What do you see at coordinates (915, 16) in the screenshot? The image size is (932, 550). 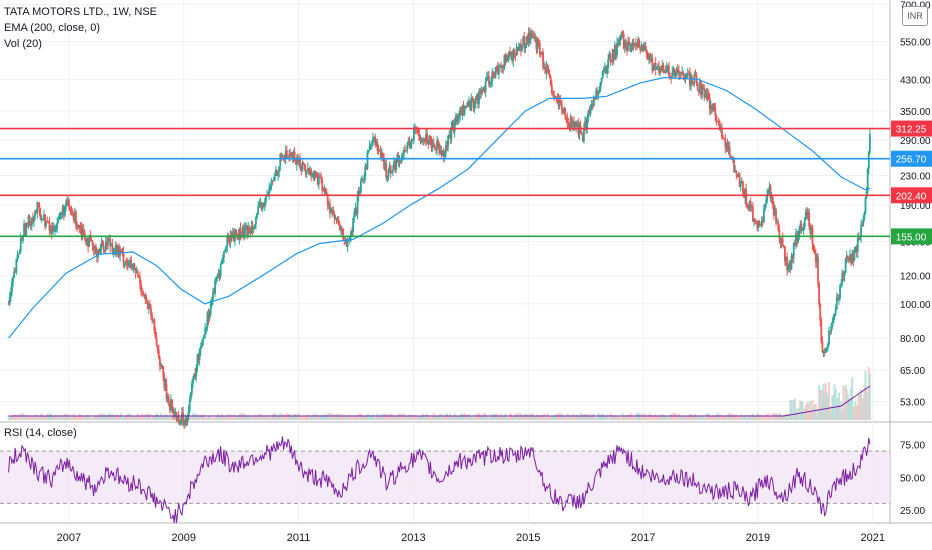 I see `currency-button: INR` at bounding box center [915, 16].